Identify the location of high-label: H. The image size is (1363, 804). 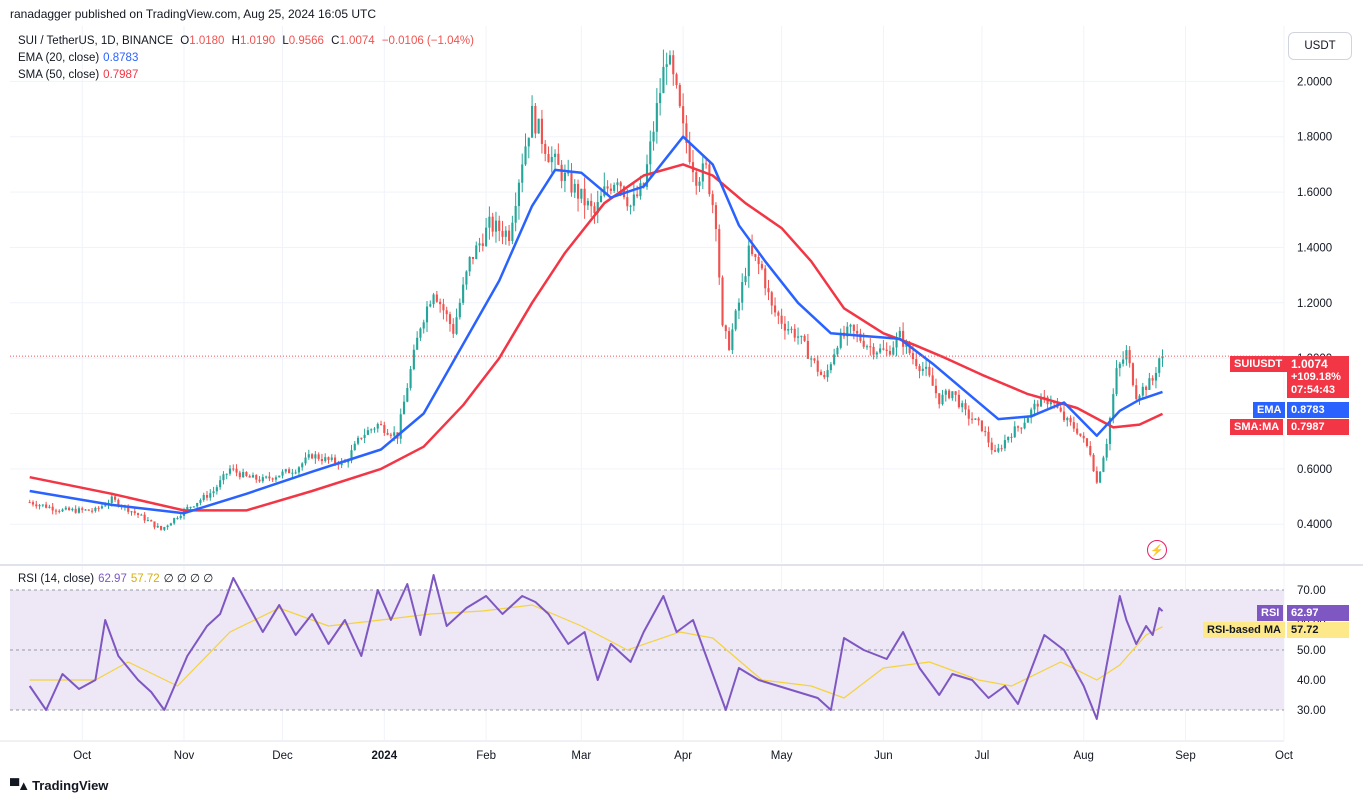
(235, 41).